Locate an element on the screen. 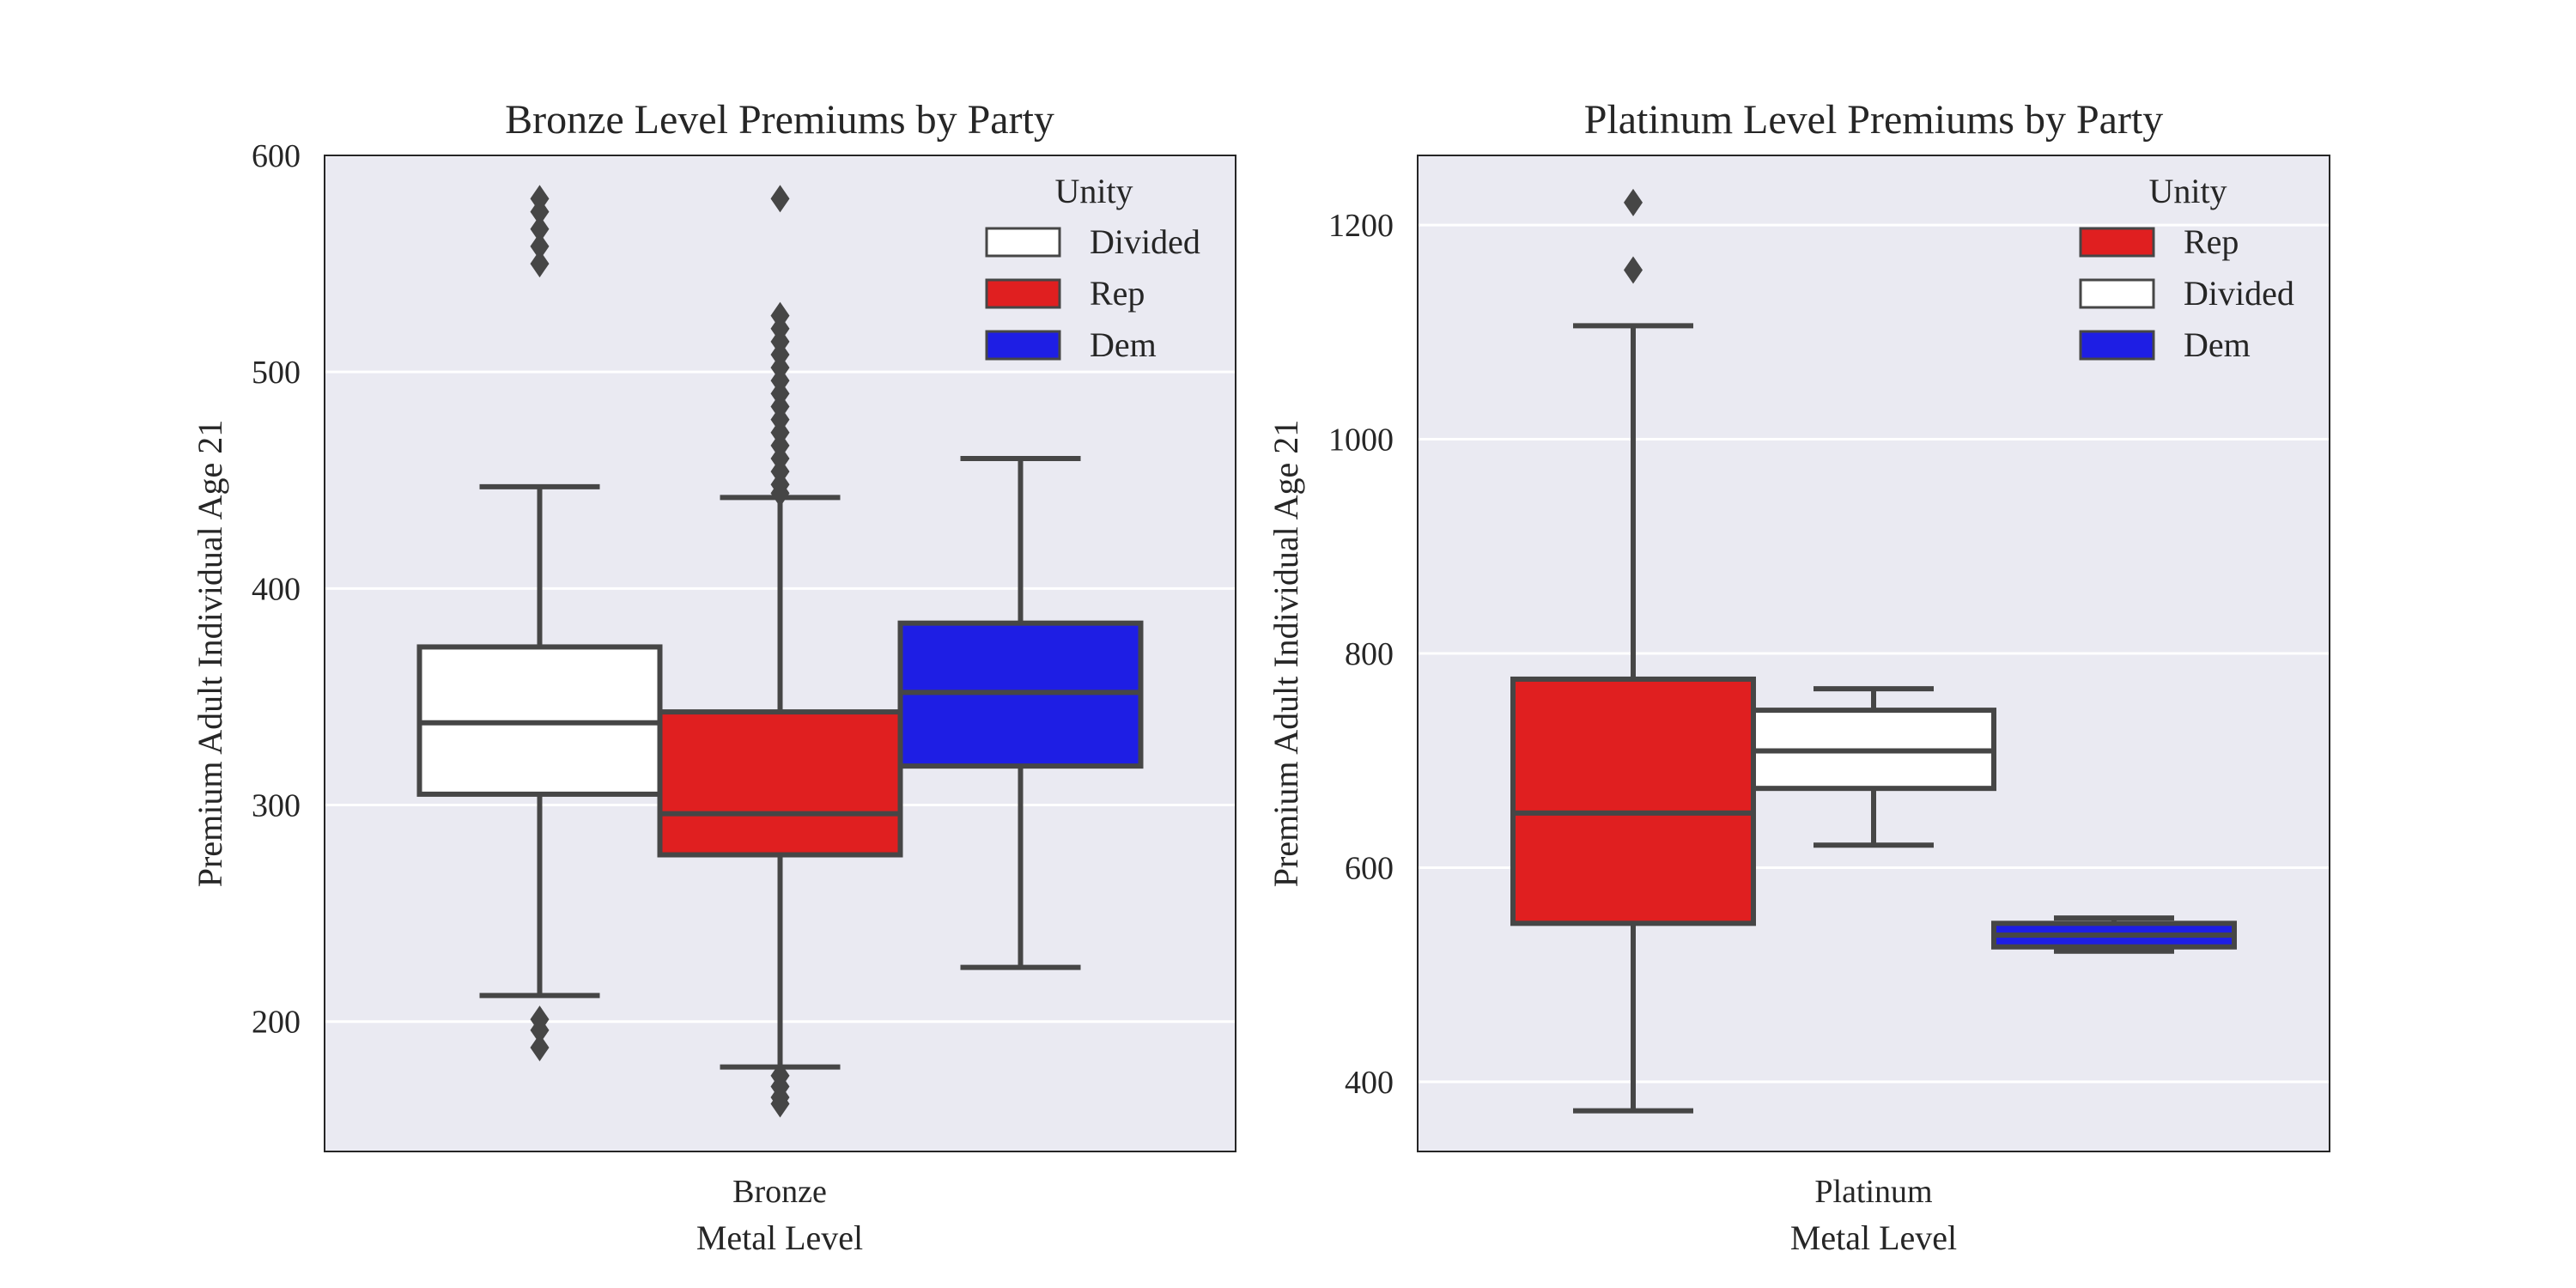 The height and width of the screenshot is (1288, 2576). bronze-legend-title: Unity is located at coordinates (1093, 191).